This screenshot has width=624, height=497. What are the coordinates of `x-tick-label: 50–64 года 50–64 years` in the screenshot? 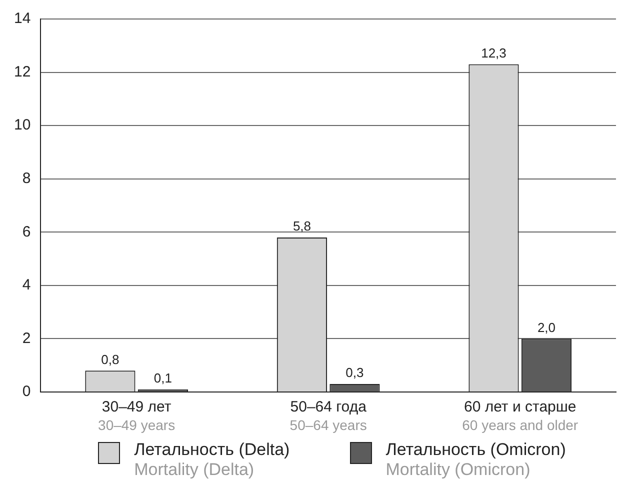 It's located at (329, 415).